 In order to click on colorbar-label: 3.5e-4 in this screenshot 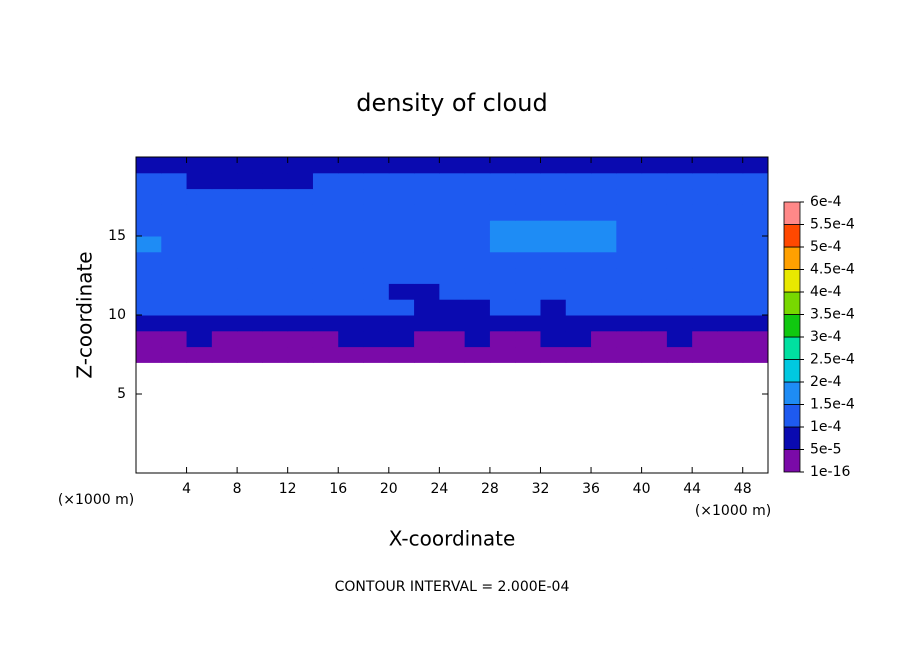, I will do `click(832, 315)`.